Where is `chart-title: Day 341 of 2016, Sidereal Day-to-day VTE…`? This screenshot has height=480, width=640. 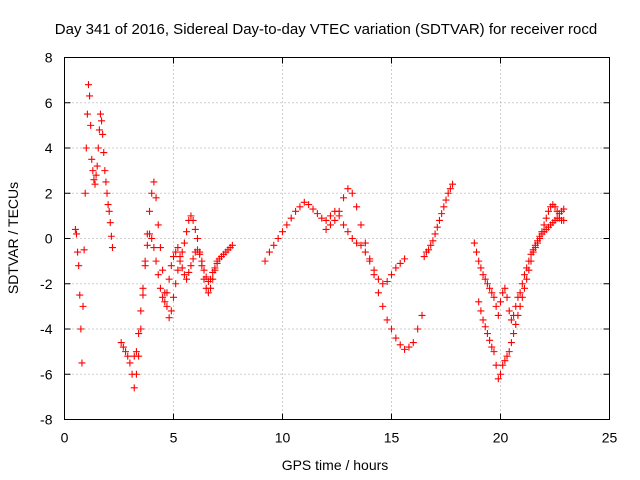 chart-title: Day 341 of 2016, Sidereal Day-to-day VTE… is located at coordinates (326, 29).